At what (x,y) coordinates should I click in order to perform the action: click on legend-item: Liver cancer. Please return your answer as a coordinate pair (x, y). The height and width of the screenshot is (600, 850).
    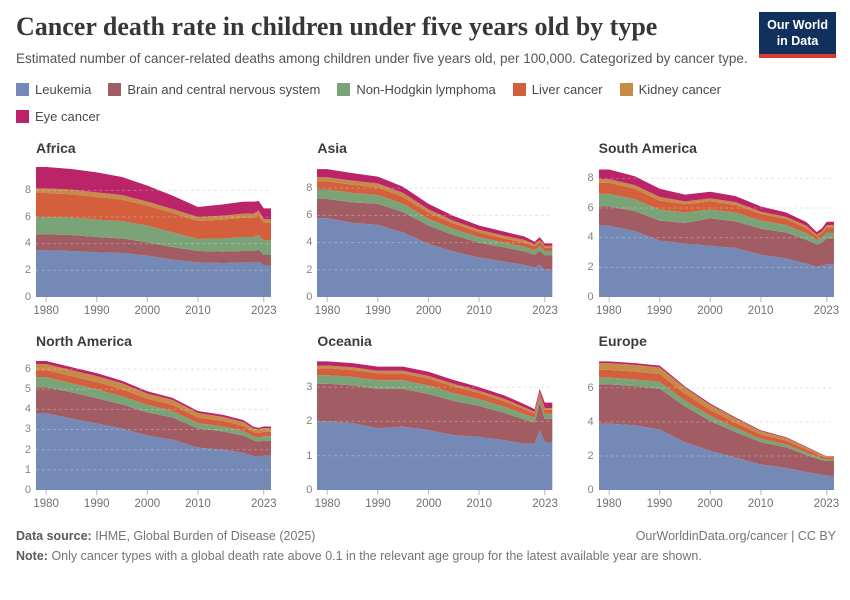
    Looking at the image, I should click on (557, 89).